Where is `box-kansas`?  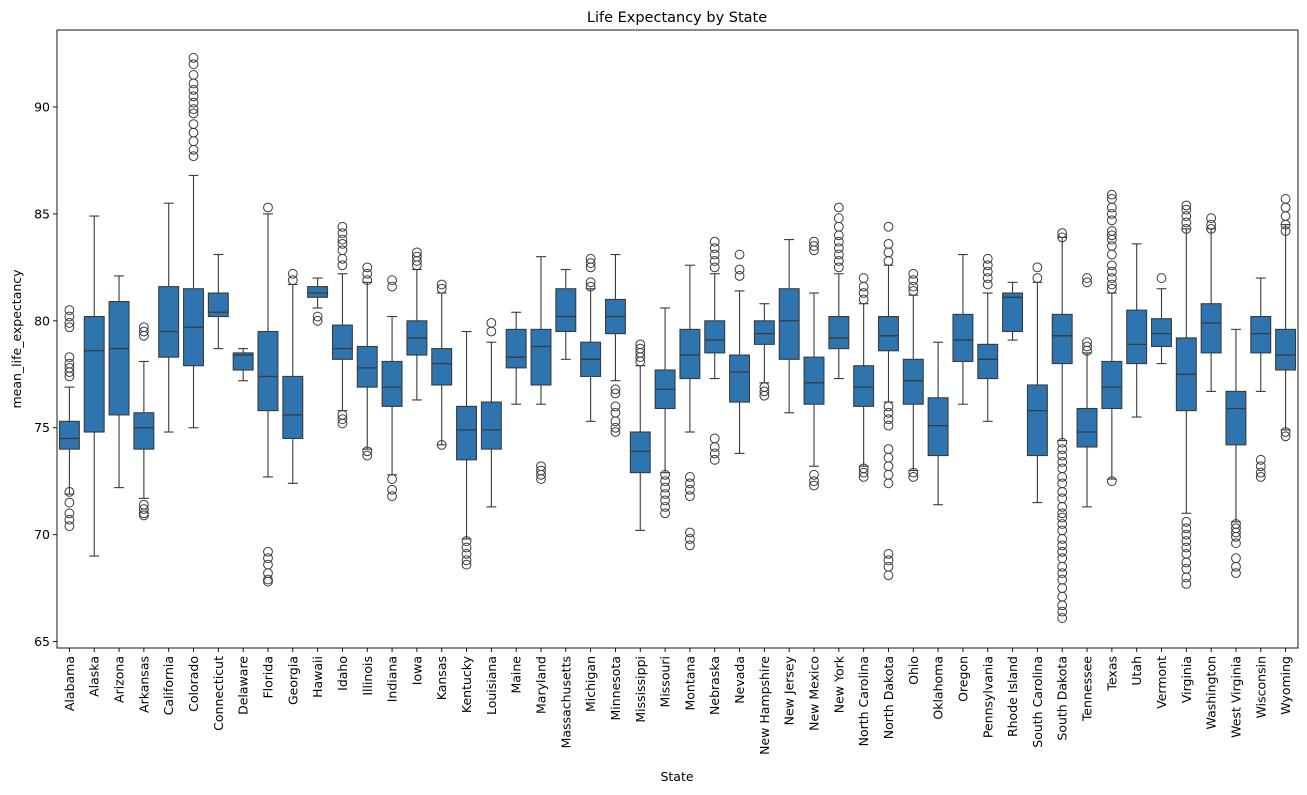 box-kansas is located at coordinates (442, 364).